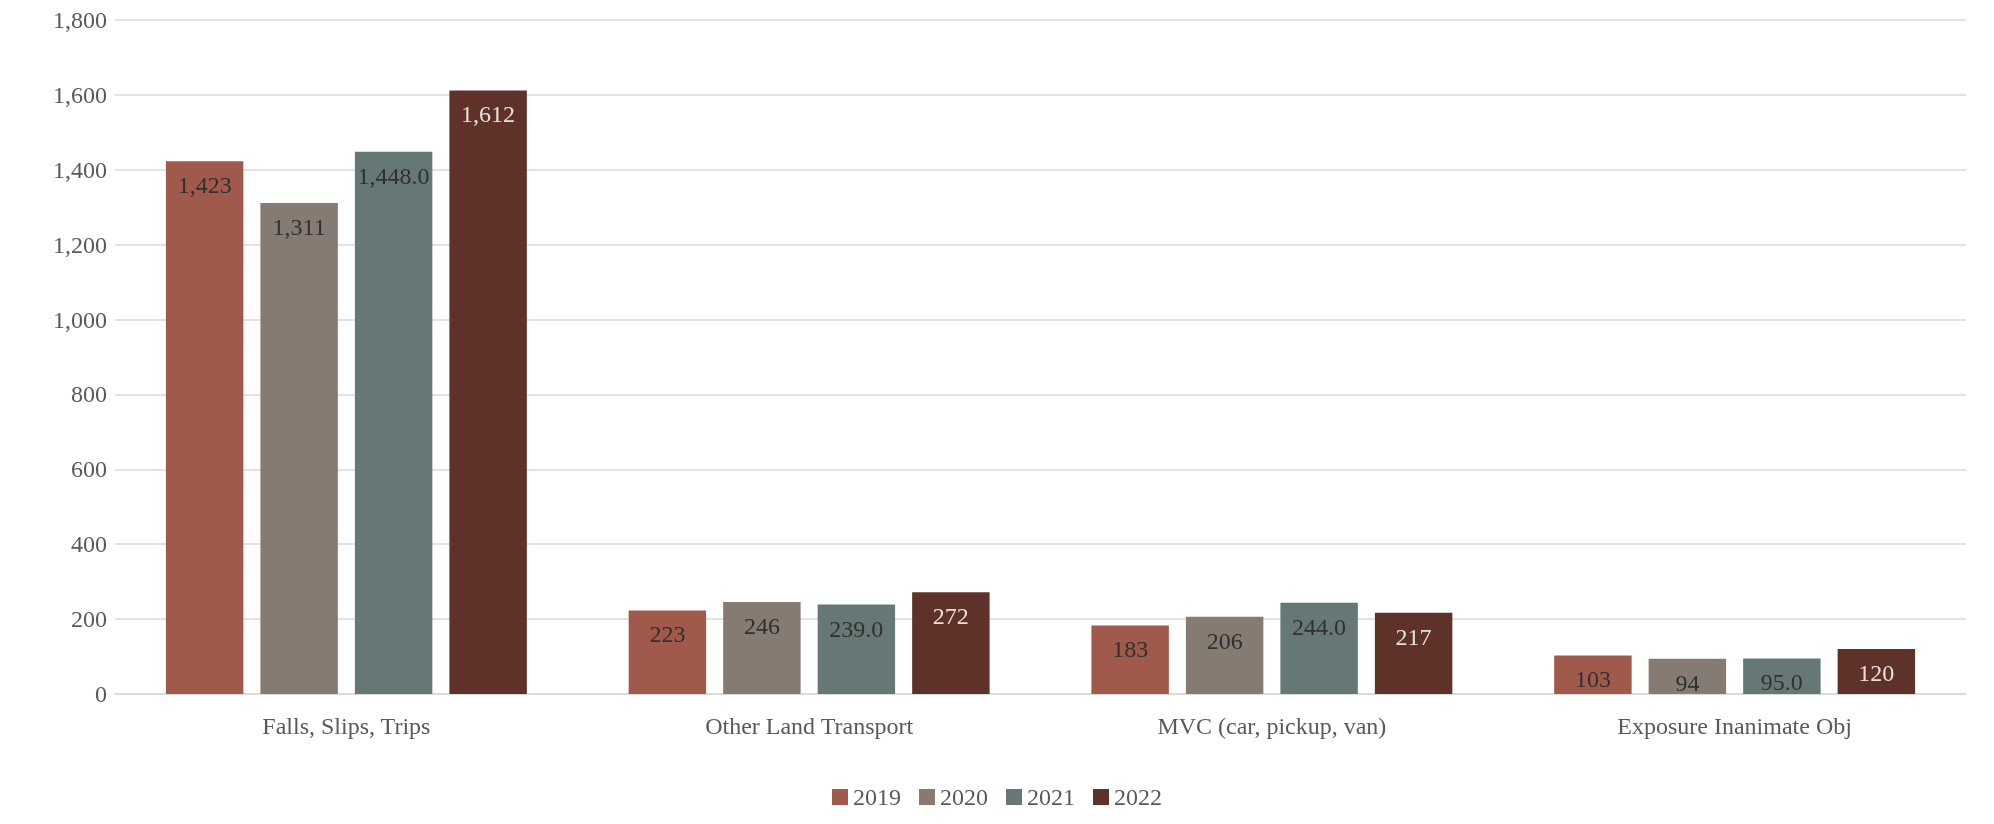 The width and height of the screenshot is (1994, 824). I want to click on y-tick-label: 1,000, so click(80, 319).